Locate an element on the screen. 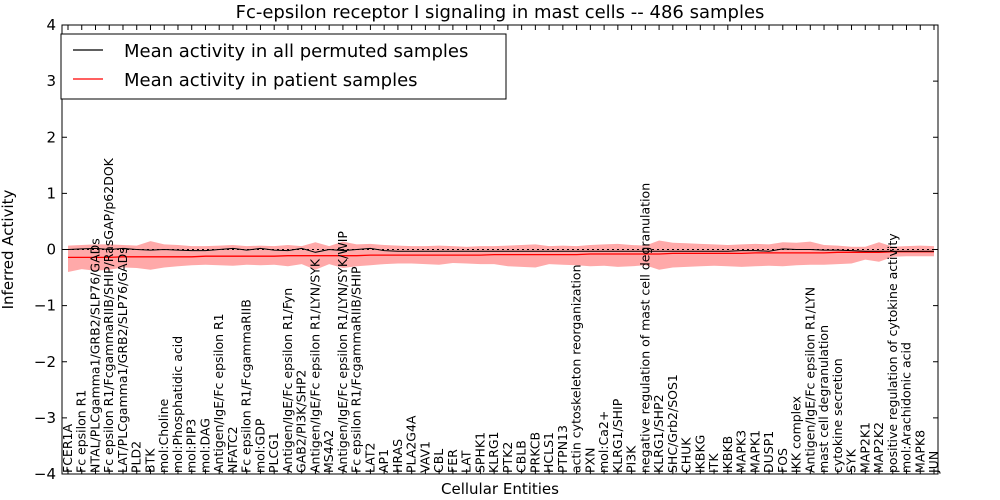 The width and height of the screenshot is (1000, 500). legend-box is located at coordinates (283, 66).